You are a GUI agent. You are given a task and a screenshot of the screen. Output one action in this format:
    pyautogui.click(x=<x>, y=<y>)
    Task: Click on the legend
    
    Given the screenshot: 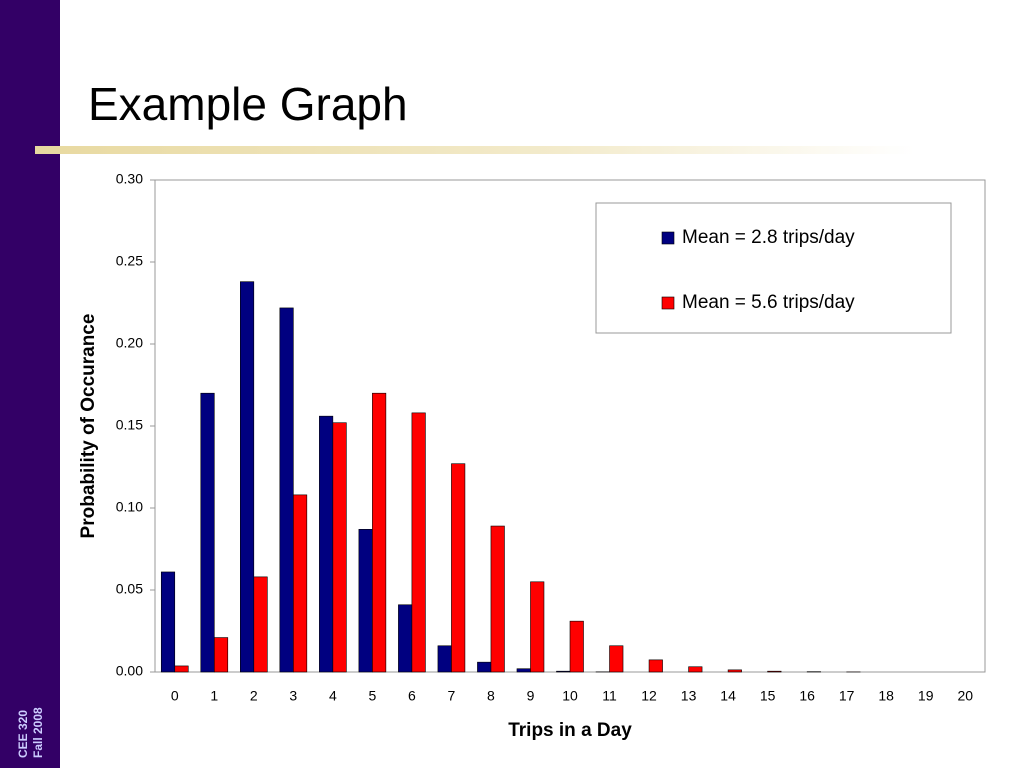 What is the action you would take?
    pyautogui.click(x=773, y=268)
    